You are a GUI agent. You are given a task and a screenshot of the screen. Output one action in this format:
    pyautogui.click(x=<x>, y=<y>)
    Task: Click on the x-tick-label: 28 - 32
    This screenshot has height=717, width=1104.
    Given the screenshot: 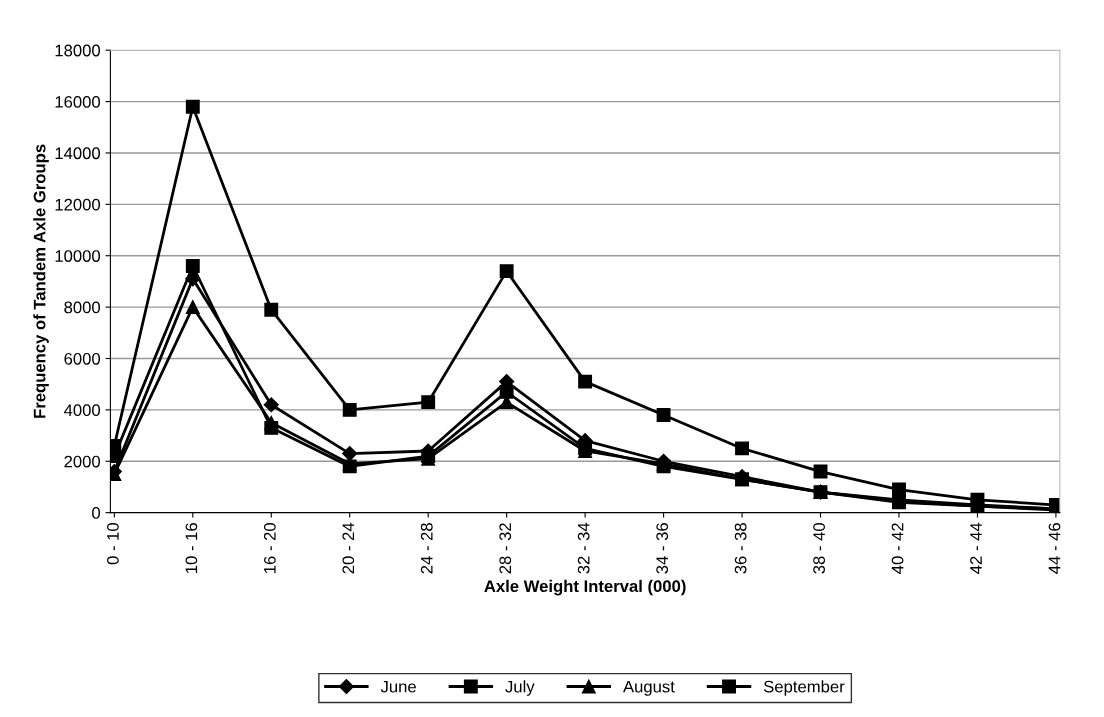 What is the action you would take?
    pyautogui.click(x=505, y=548)
    